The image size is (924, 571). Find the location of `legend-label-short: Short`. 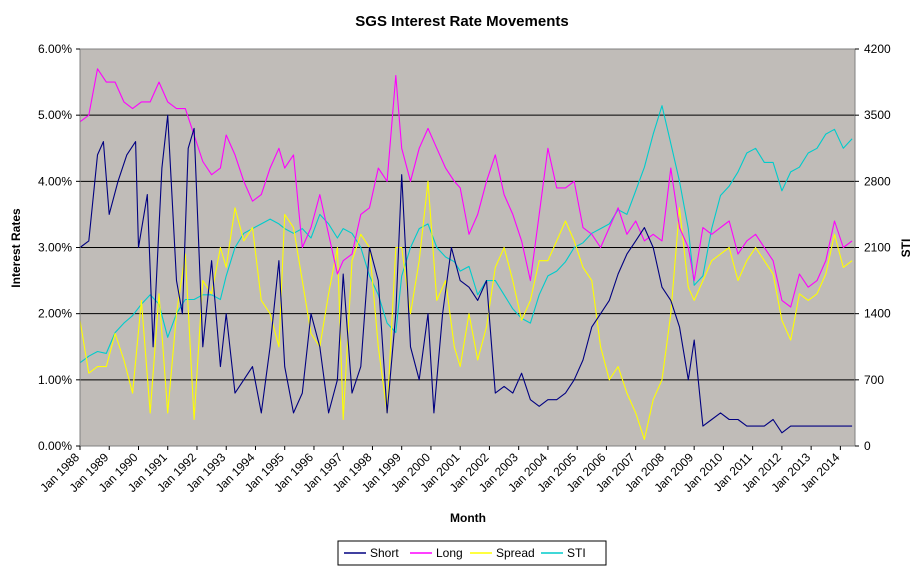

legend-label-short: Short is located at coordinates (384, 553).